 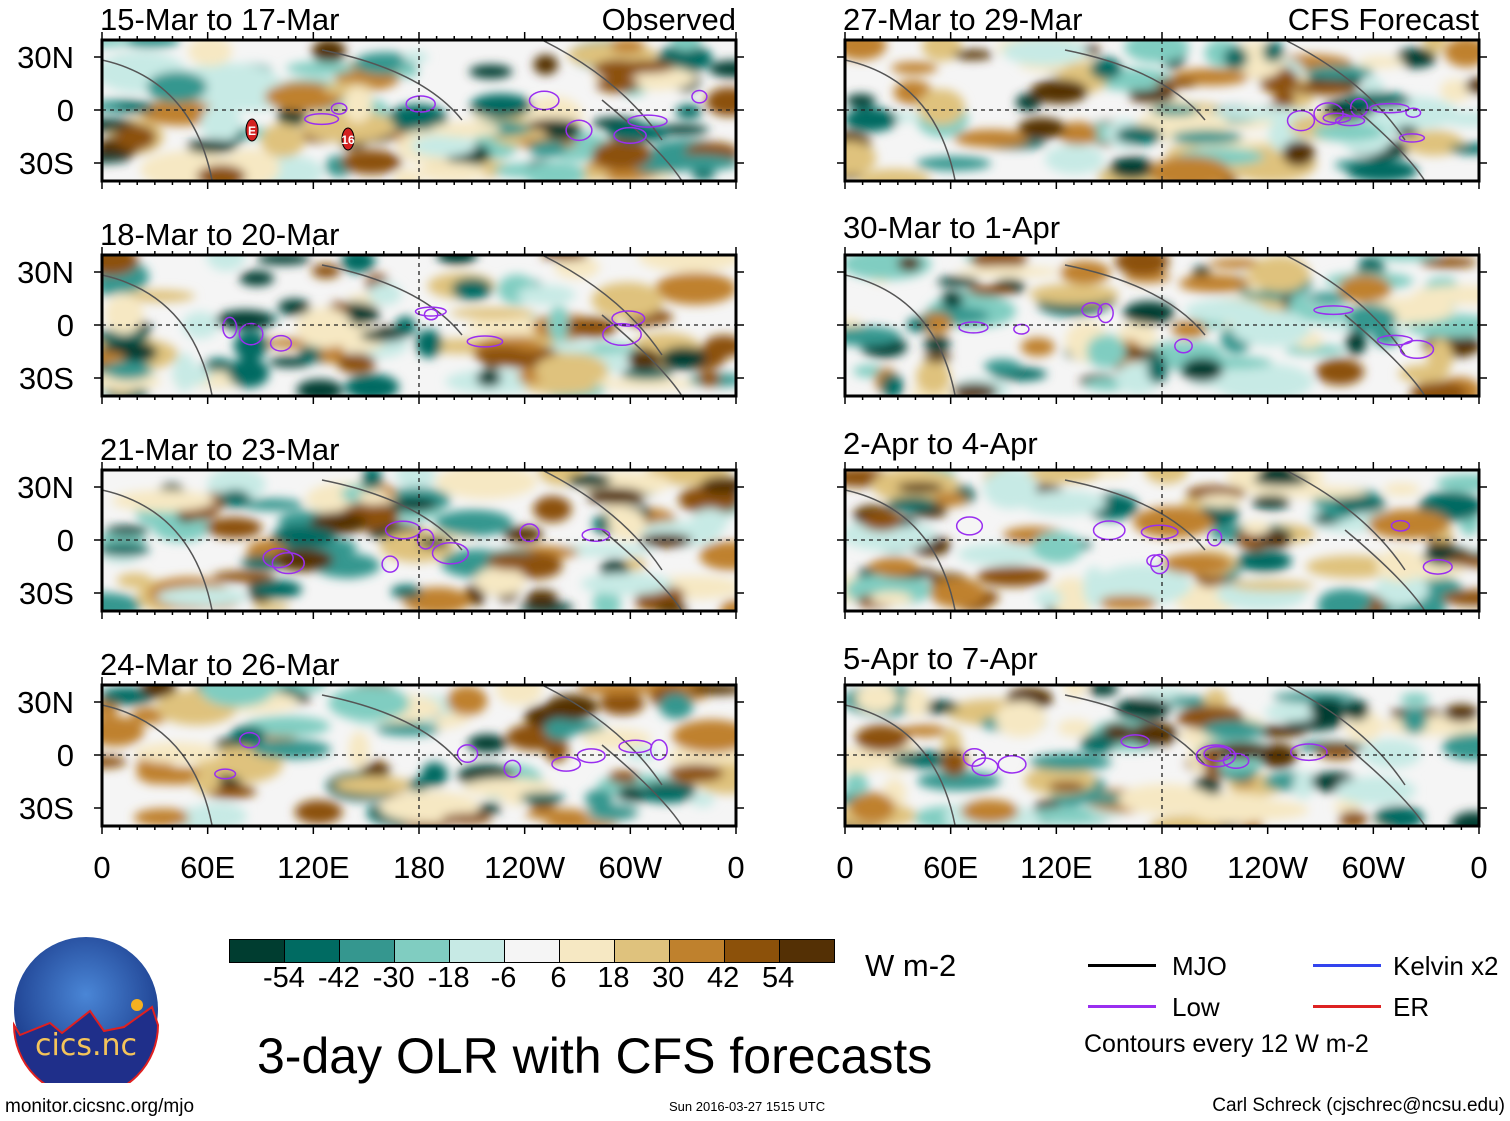 What do you see at coordinates (778, 978) in the screenshot?
I see `colorbar-label: 54` at bounding box center [778, 978].